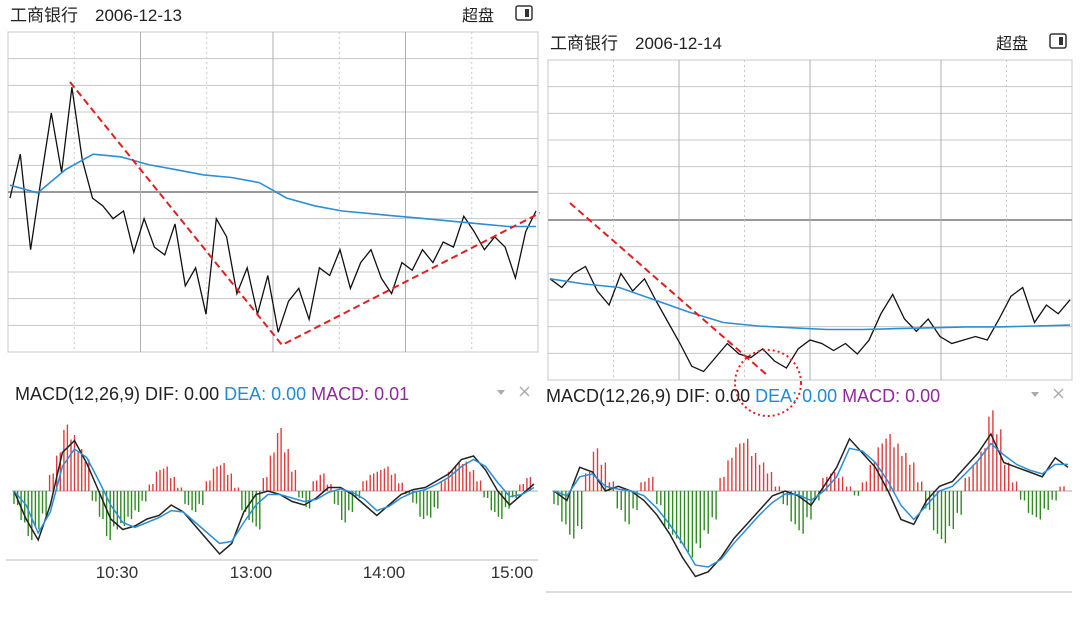 The height and width of the screenshot is (634, 1080). Describe the element at coordinates (678, 43) in the screenshot. I see `trade-date: 2006-12-14` at that location.